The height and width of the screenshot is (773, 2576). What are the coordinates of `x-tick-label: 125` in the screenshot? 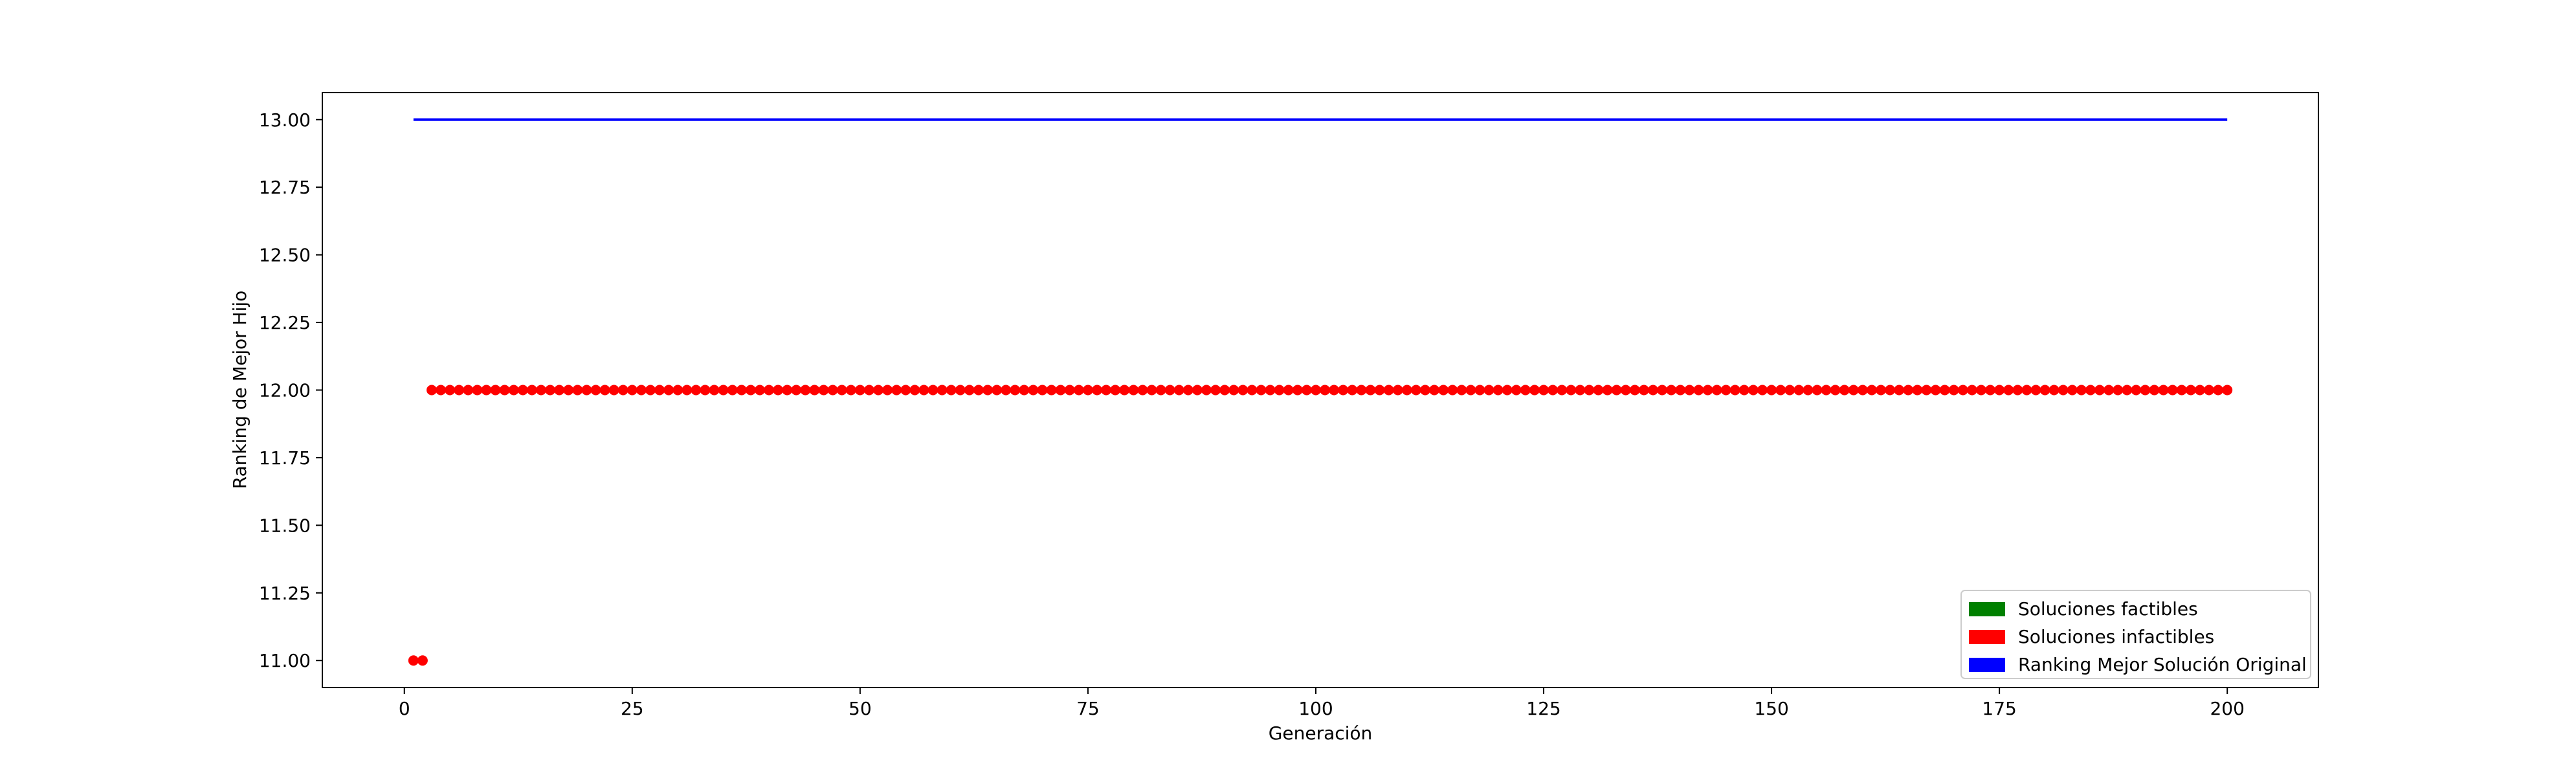 It's located at (1543, 708).